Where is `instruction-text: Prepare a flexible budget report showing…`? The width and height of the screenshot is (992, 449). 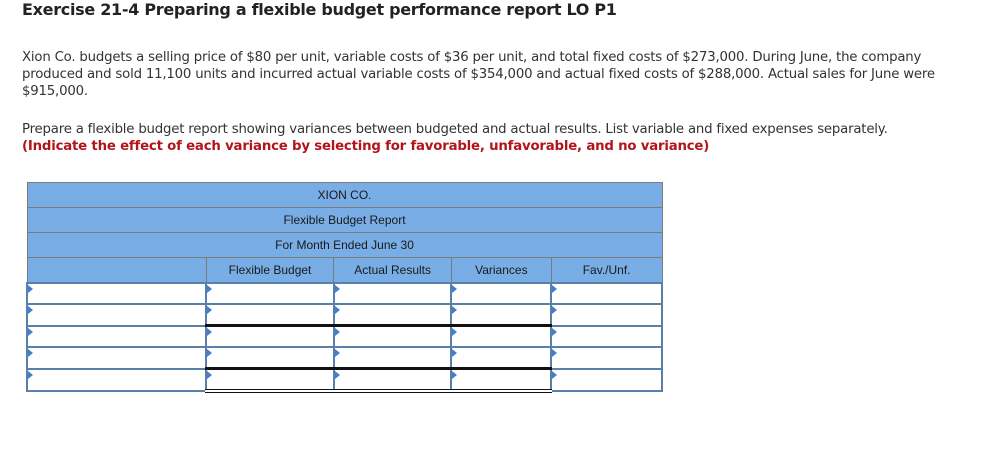
instruction-text: Prepare a flexible budget report showing… is located at coordinates (455, 129).